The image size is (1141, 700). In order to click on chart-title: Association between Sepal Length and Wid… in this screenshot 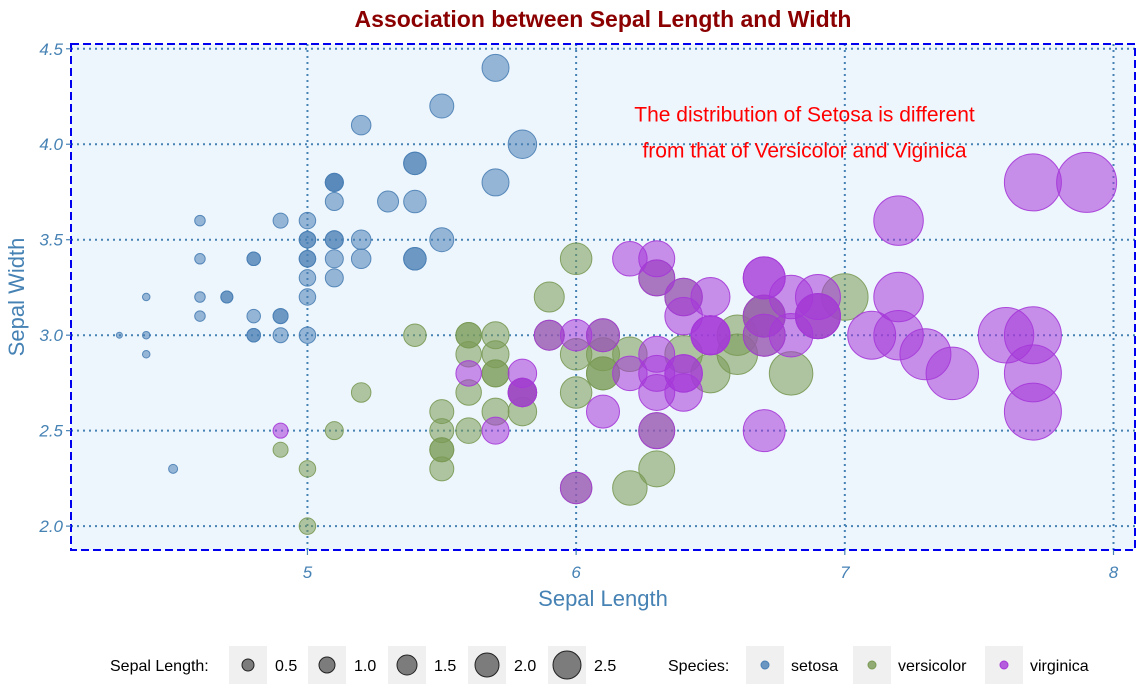, I will do `click(603, 19)`.